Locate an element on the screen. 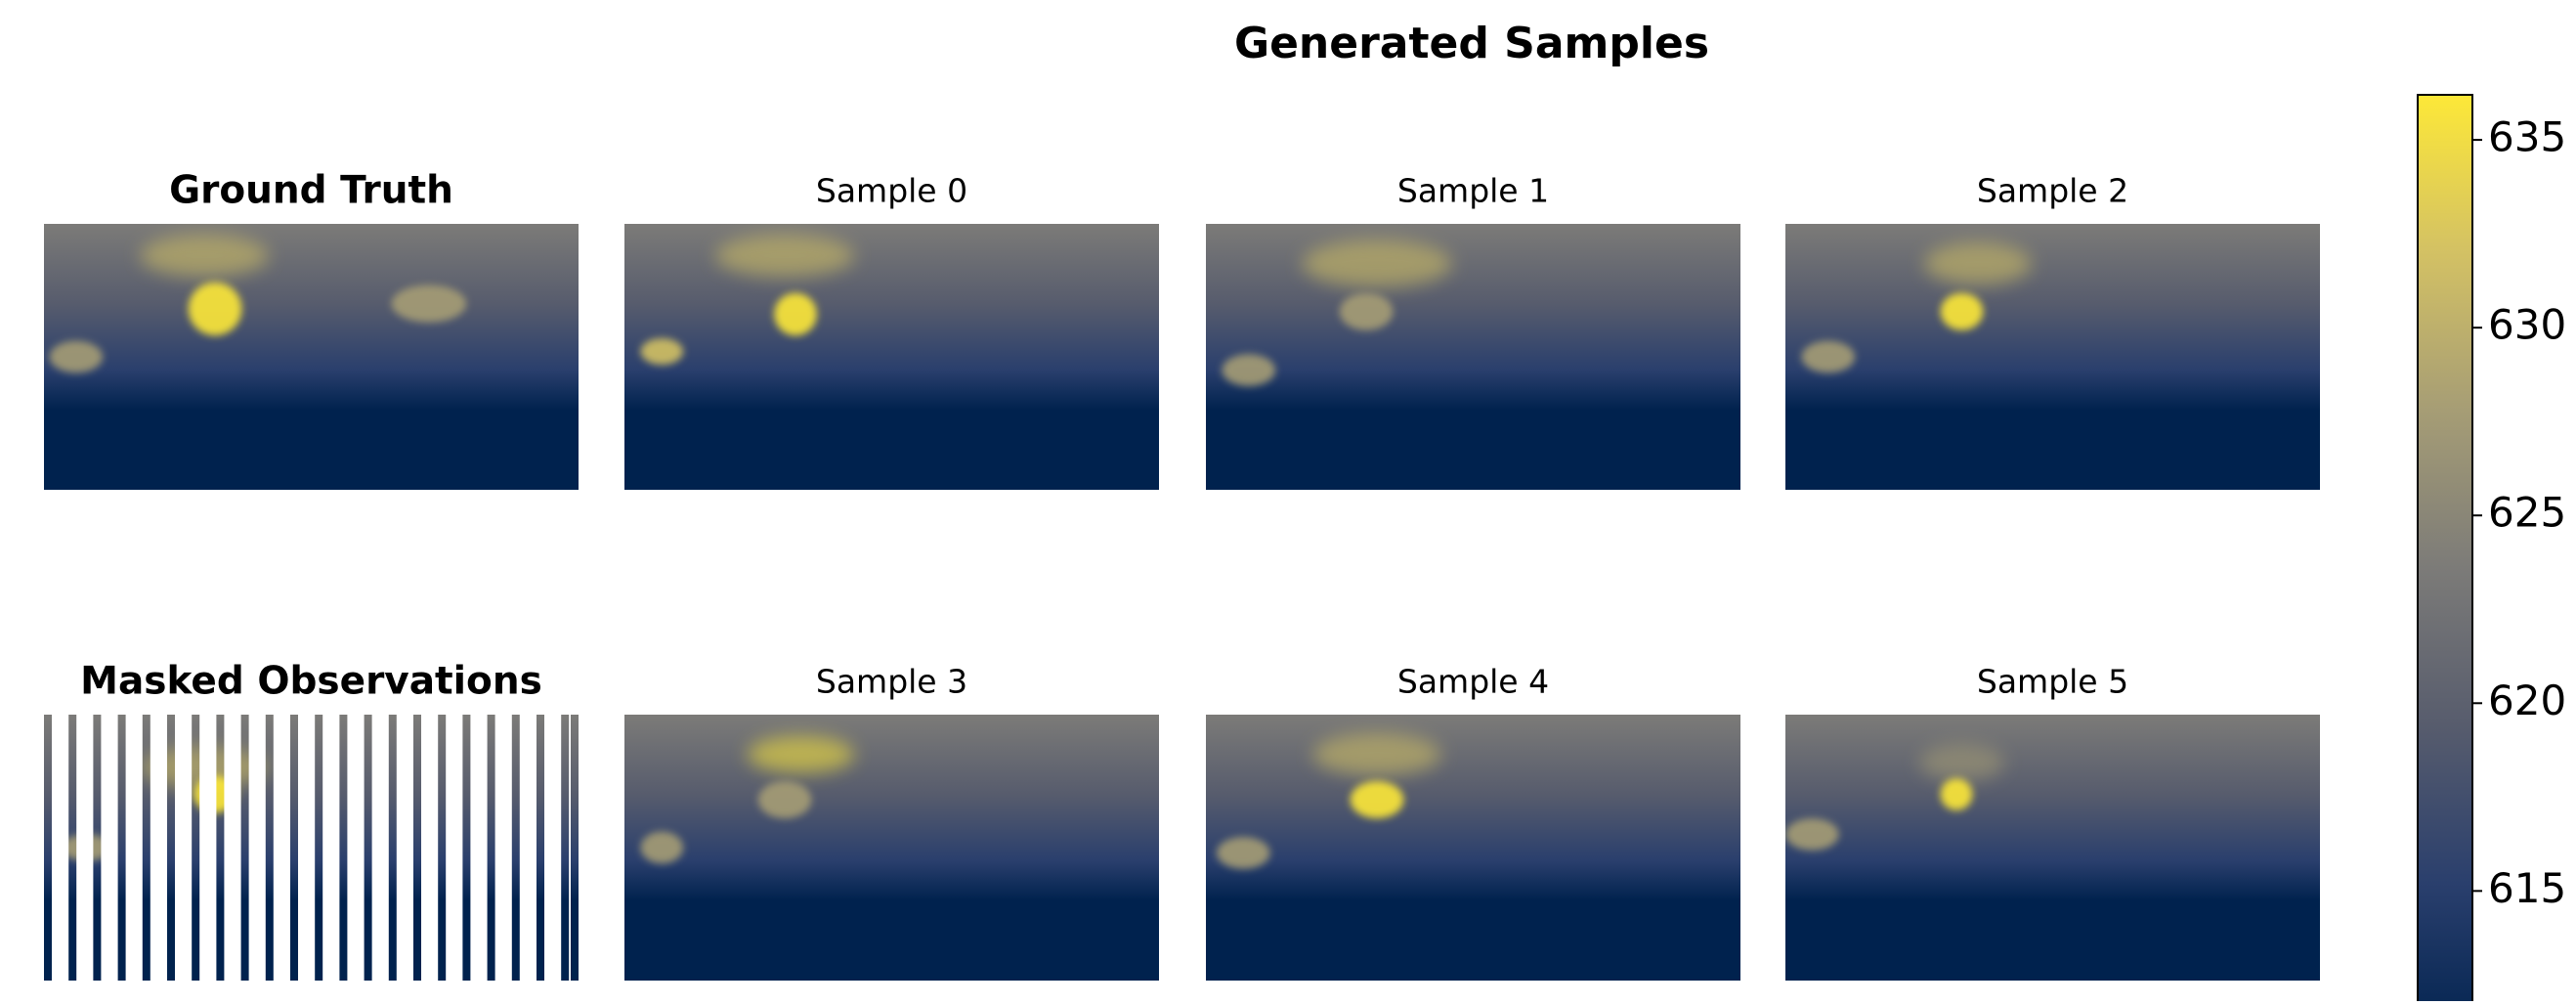  figure-title: Generated Samples is located at coordinates (1472, 43).